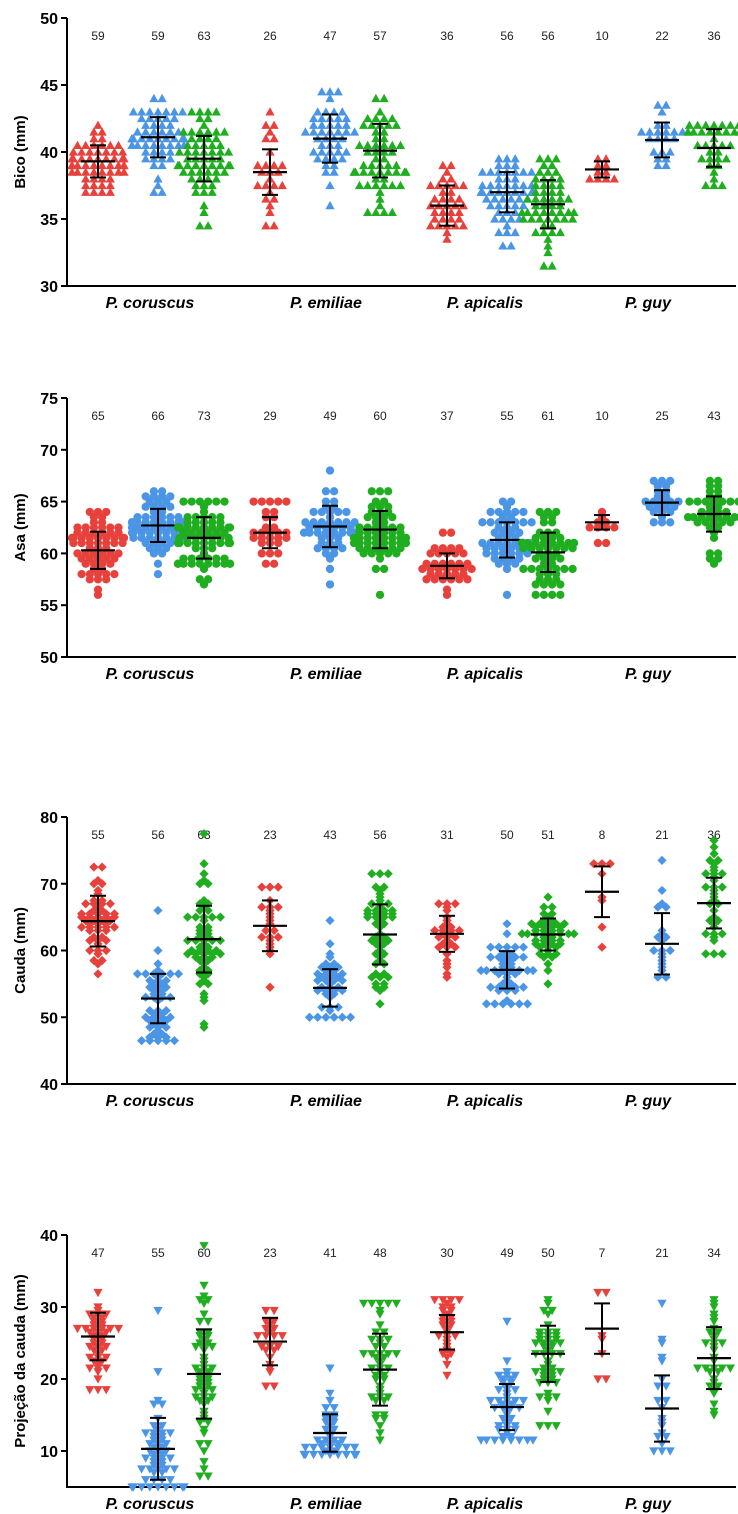 The width and height of the screenshot is (738, 1514). Describe the element at coordinates (326, 1504) in the screenshot. I see `category-label: P. emiliae` at that location.